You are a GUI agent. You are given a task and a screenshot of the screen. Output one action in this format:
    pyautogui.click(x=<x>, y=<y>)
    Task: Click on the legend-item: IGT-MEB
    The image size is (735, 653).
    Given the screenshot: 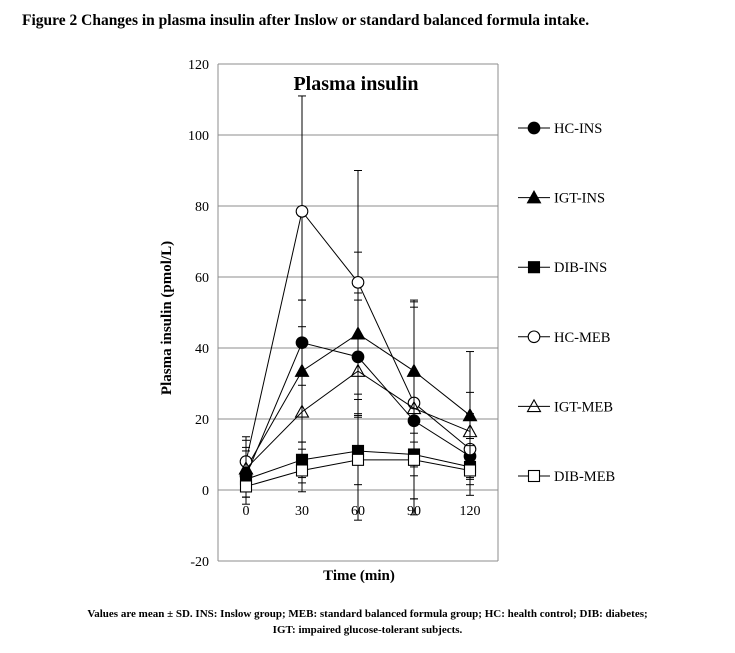 What is the action you would take?
    pyautogui.click(x=565, y=406)
    